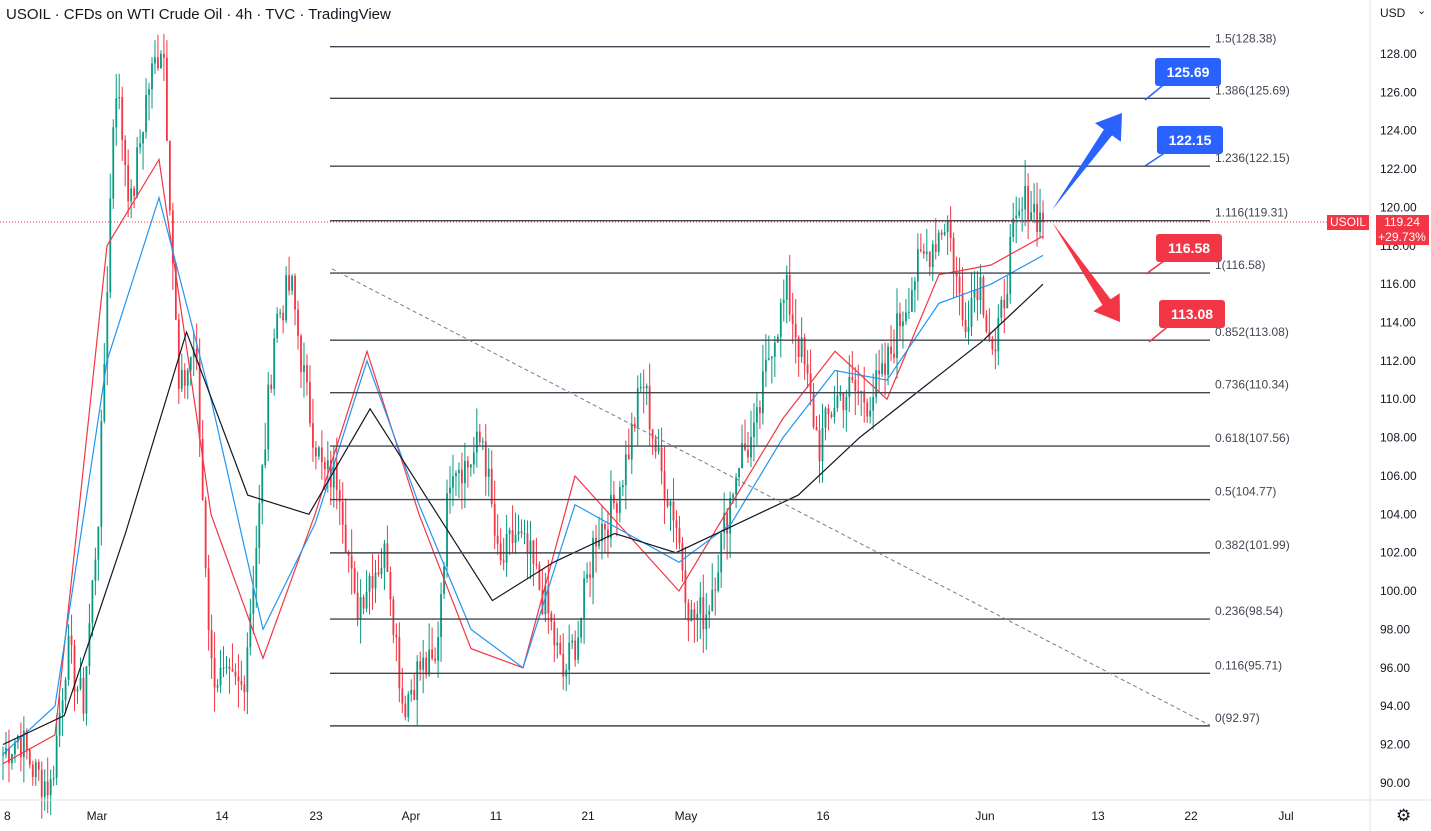 This screenshot has height=831, width=1431. I want to click on fib-level-label: 1.116(119.31), so click(1251, 213).